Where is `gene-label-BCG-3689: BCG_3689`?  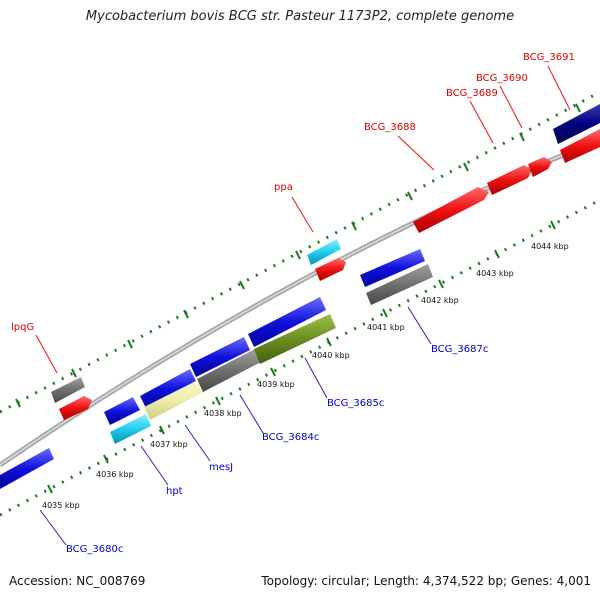 gene-label-BCG-3689: BCG_3689 is located at coordinates (472, 93).